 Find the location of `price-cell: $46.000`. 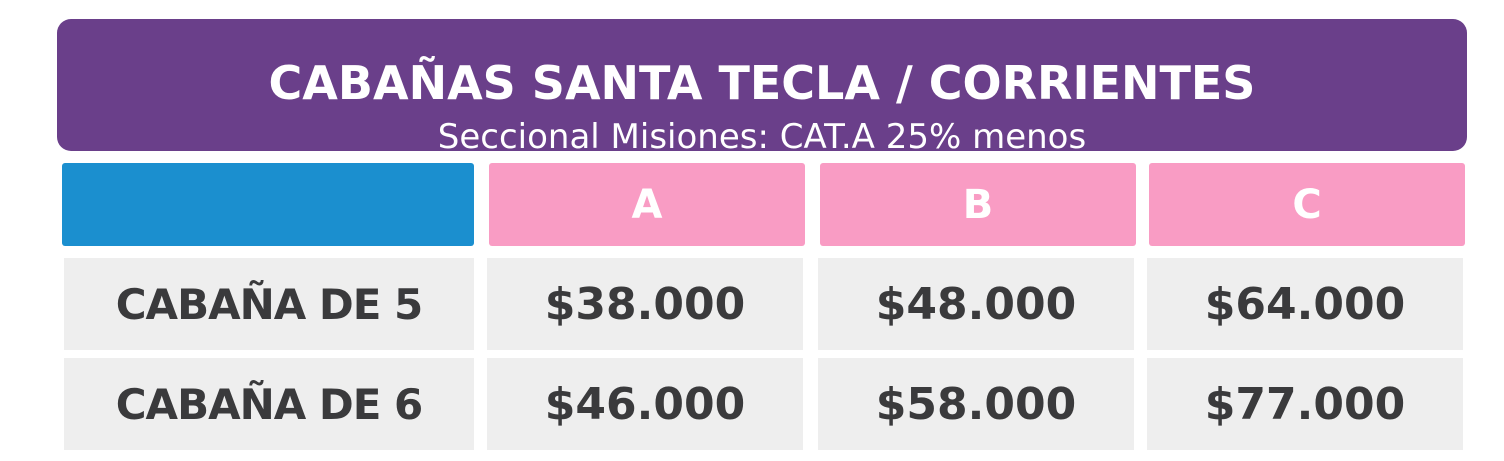

price-cell: $46.000 is located at coordinates (645, 404).